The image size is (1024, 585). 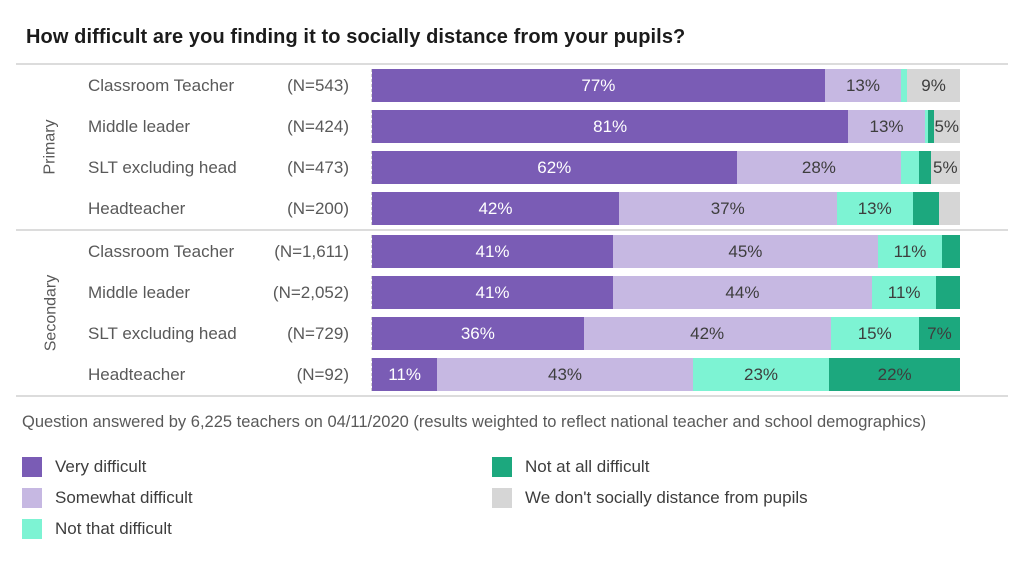 I want to click on bar-segment-3: 7%, so click(x=939, y=333).